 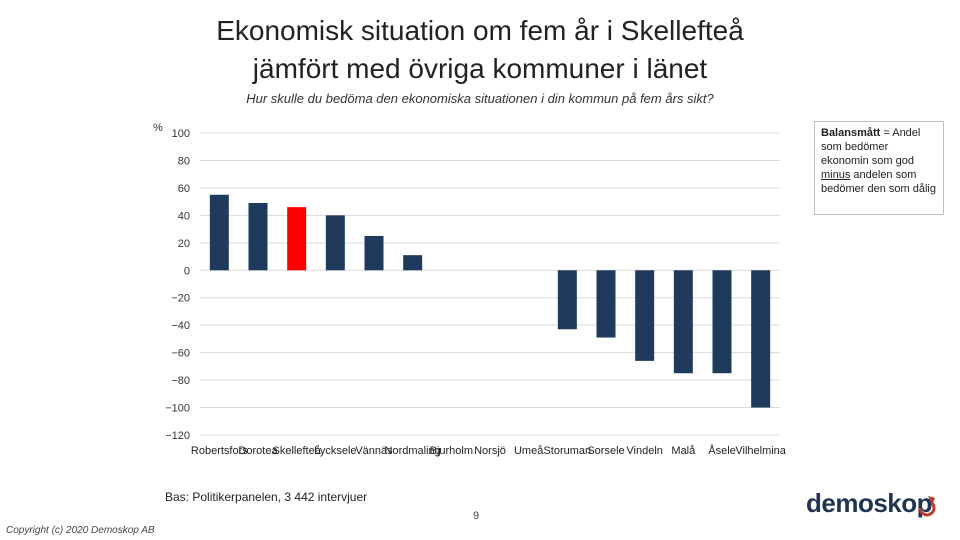 I want to click on category-label-8: Umeå, so click(x=529, y=451).